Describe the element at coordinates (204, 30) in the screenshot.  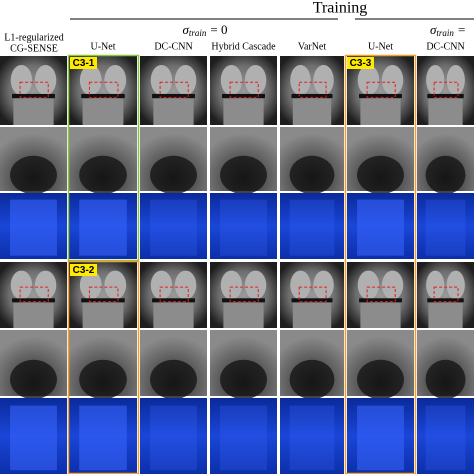
I see `group-label: σtrain = 0` at that location.